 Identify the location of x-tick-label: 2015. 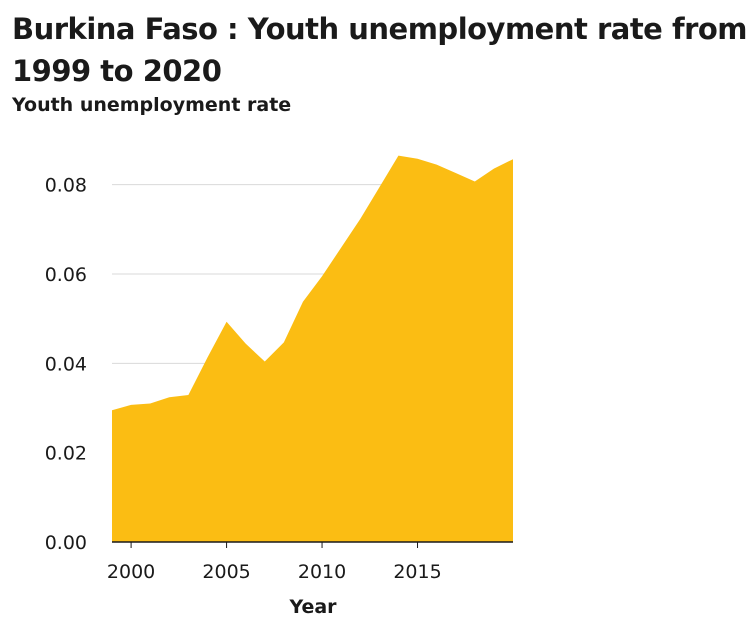
(417, 572).